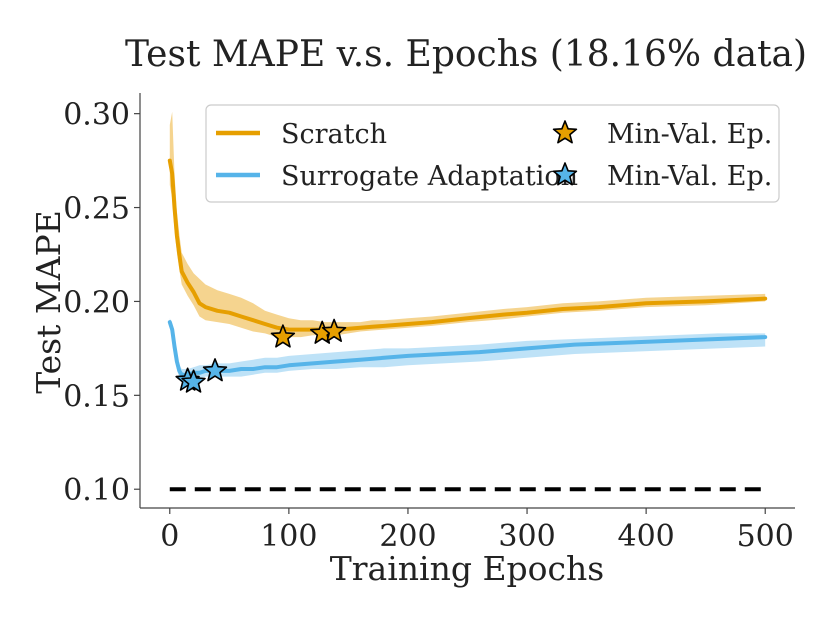 The image size is (830, 628). What do you see at coordinates (467, 568) in the screenshot?
I see `x-axis-label: Training Epochs` at bounding box center [467, 568].